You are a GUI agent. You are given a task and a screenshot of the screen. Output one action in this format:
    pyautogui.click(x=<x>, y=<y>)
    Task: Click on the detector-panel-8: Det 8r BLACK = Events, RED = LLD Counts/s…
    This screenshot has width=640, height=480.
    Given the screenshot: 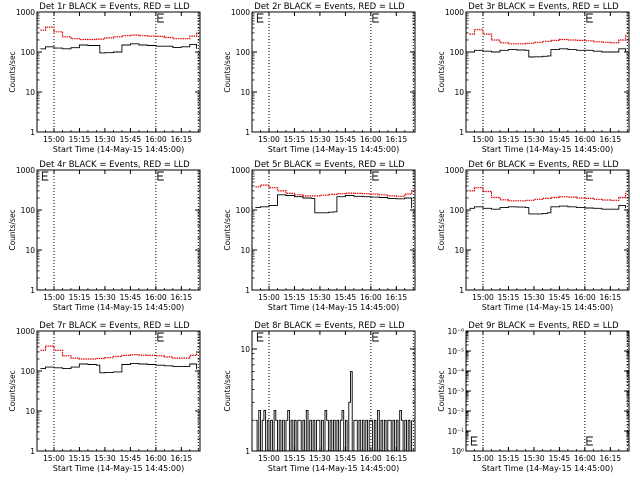 What is the action you would take?
    pyautogui.click(x=319, y=397)
    